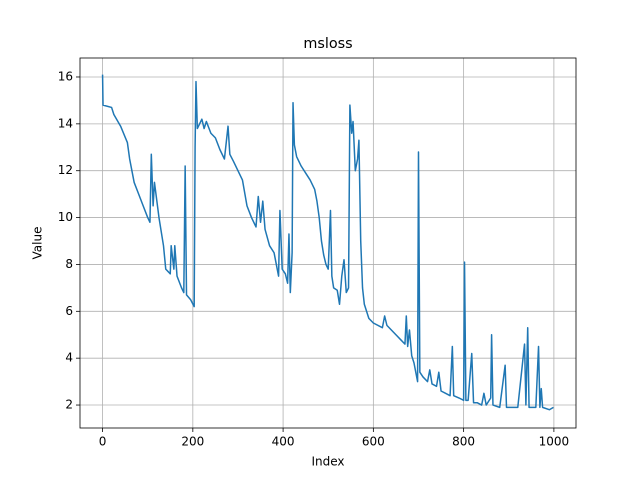 This screenshot has height=480, width=640. What do you see at coordinates (327, 44) in the screenshot?
I see `chart-title: msloss` at bounding box center [327, 44].